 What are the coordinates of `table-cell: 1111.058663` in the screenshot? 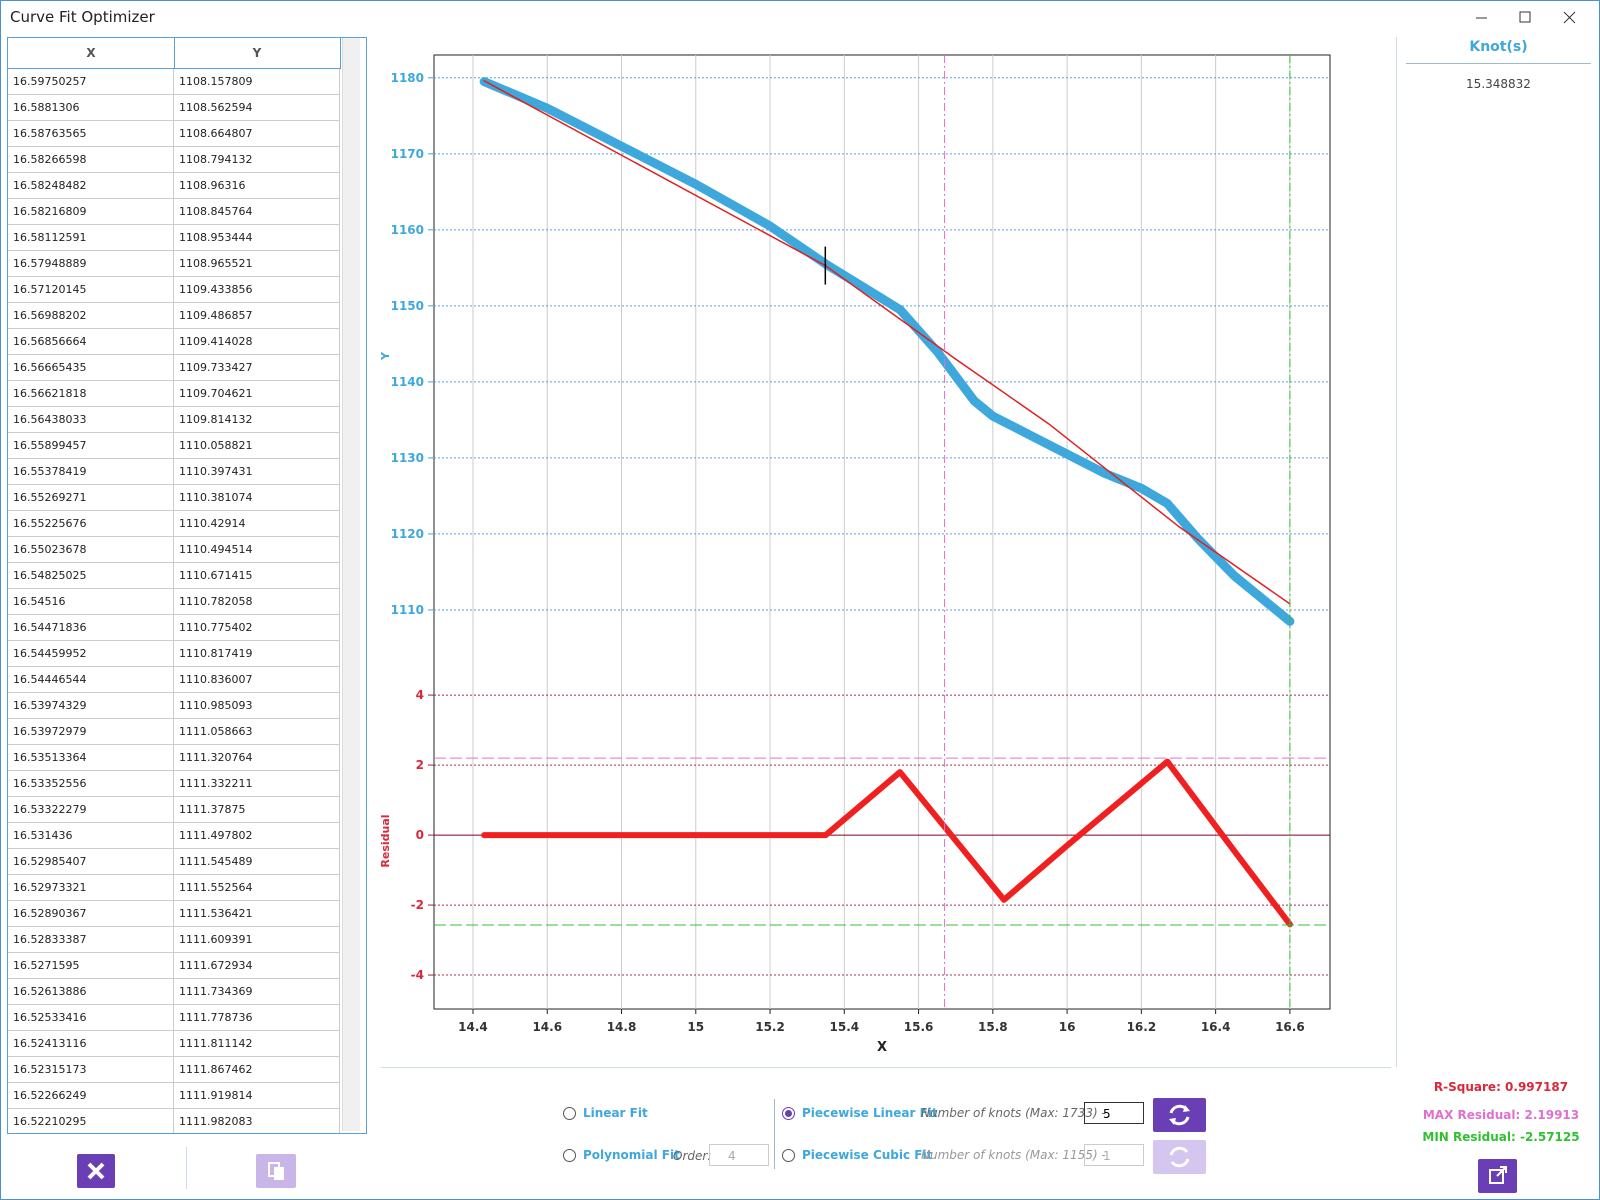 It's located at (257, 732).